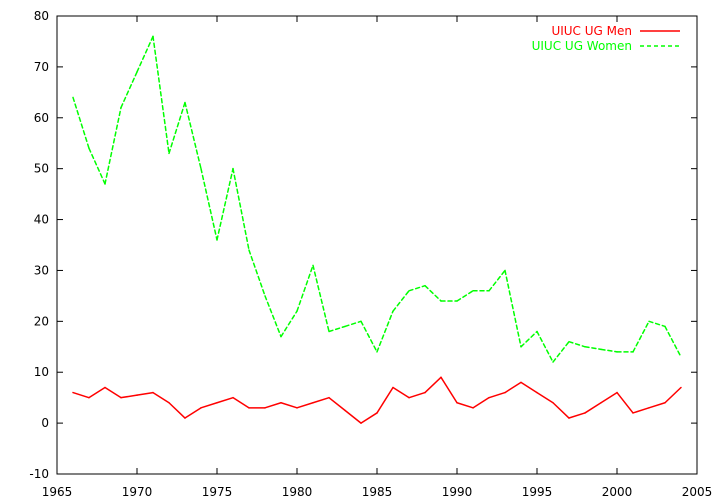 The height and width of the screenshot is (504, 720). What do you see at coordinates (582, 46) in the screenshot?
I see `legend-label: UIUC UG Women` at bounding box center [582, 46].